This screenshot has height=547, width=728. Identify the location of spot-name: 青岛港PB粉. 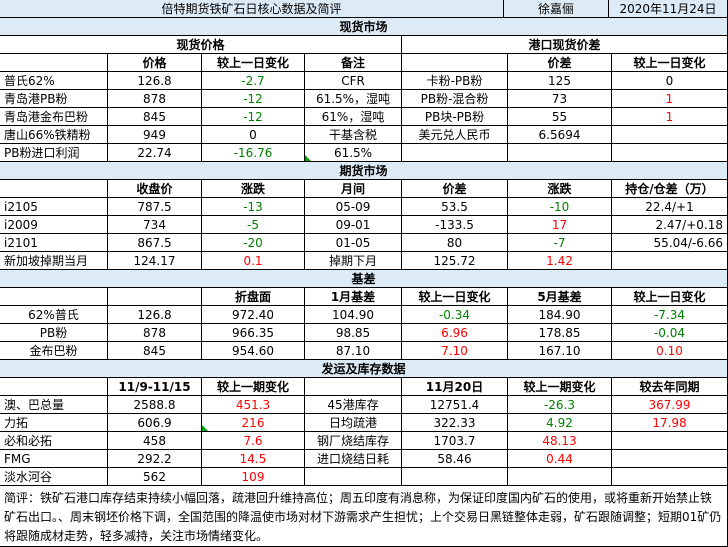
(54, 99).